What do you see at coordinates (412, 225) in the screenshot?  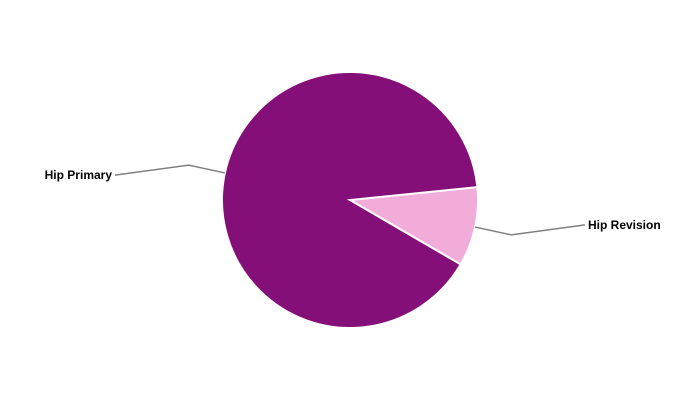 I see `pie-slice-hip-revision` at bounding box center [412, 225].